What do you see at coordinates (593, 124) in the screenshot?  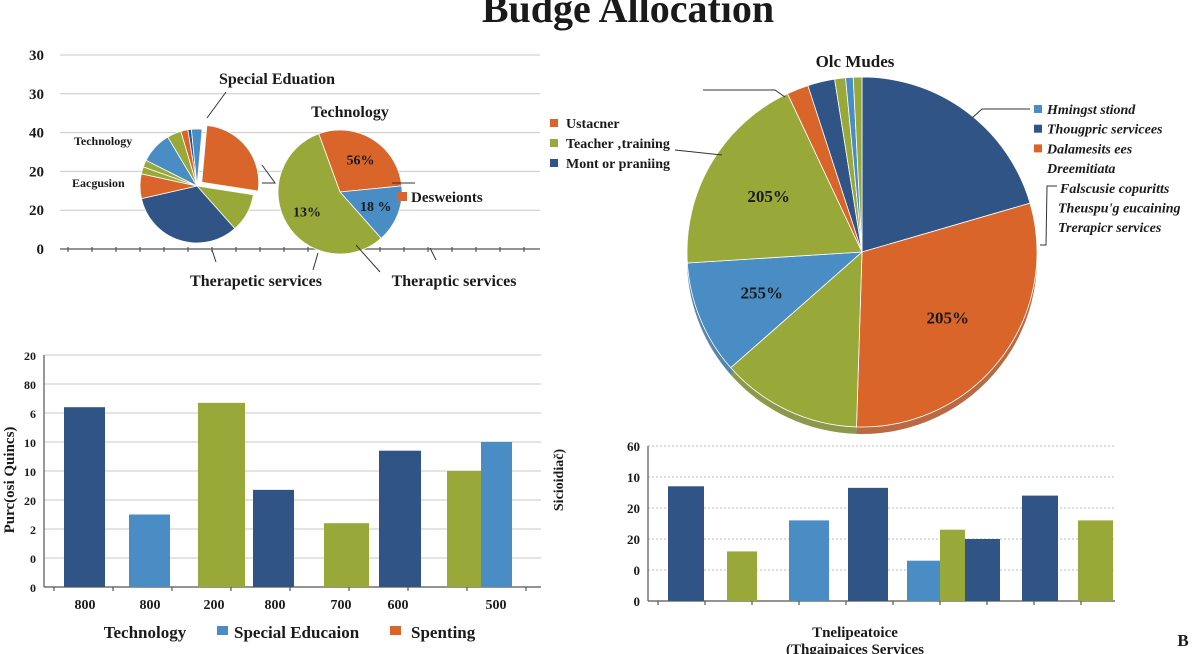 I see `legend-label: Ustacner` at bounding box center [593, 124].